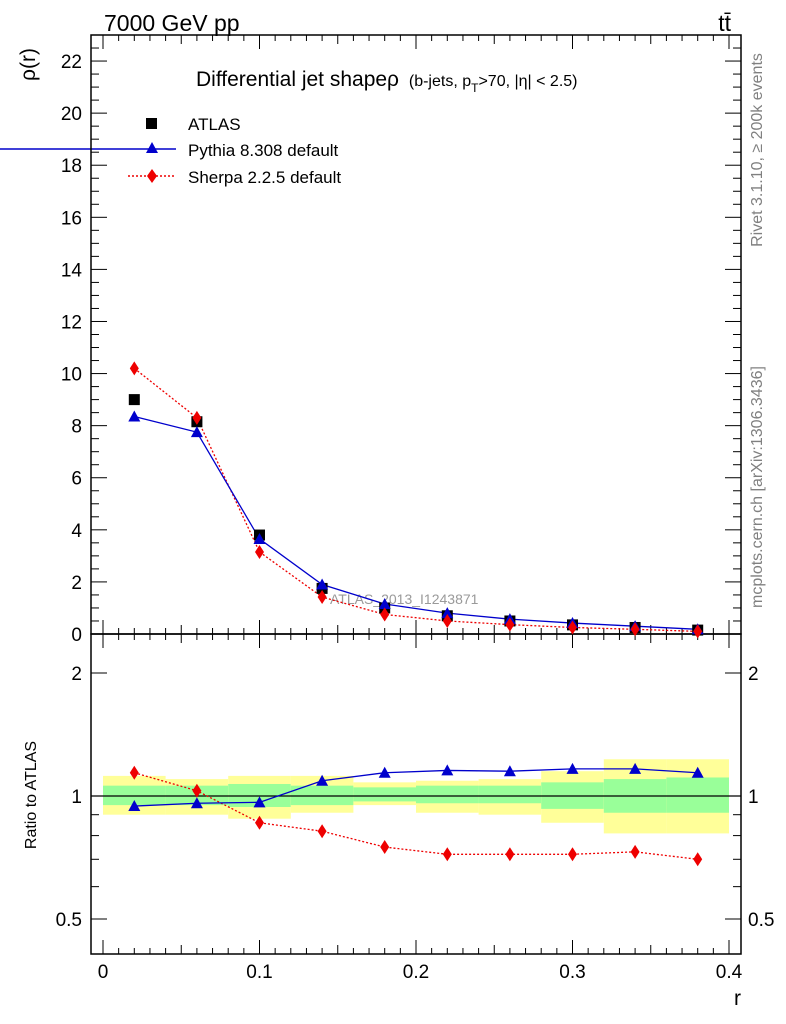  I want to click on main-ylabel: ρ(r), so click(28, 64).